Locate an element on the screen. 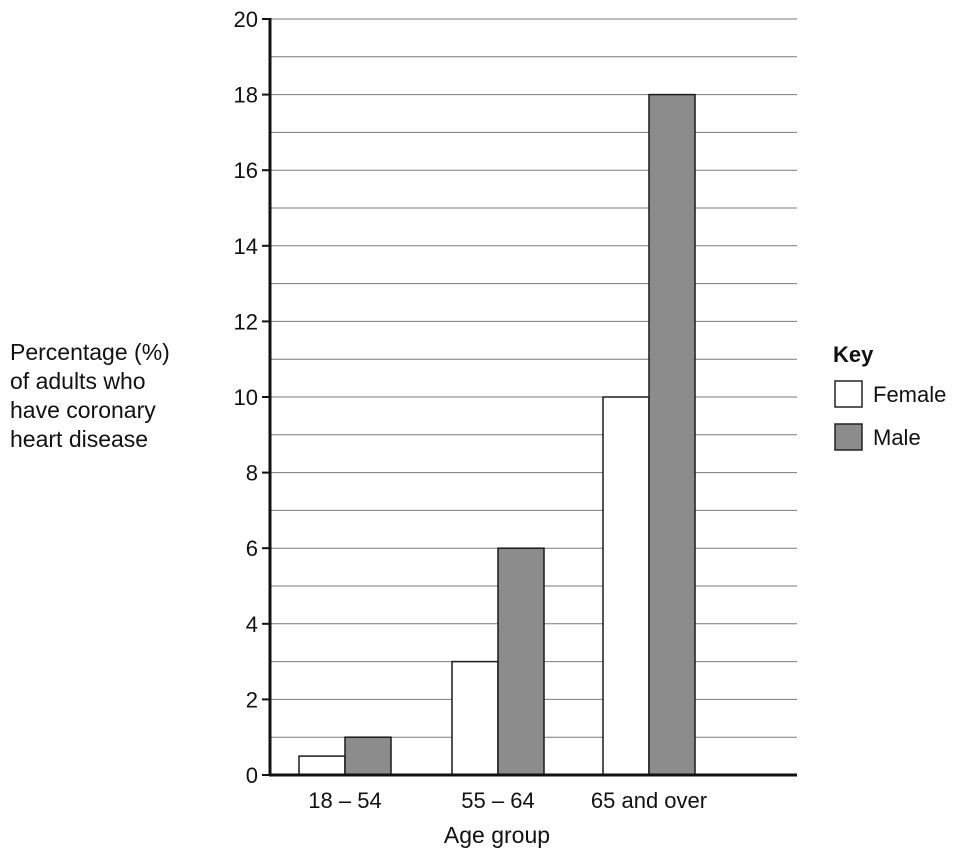 The height and width of the screenshot is (854, 980). legend-label-male: Male is located at coordinates (897, 437).